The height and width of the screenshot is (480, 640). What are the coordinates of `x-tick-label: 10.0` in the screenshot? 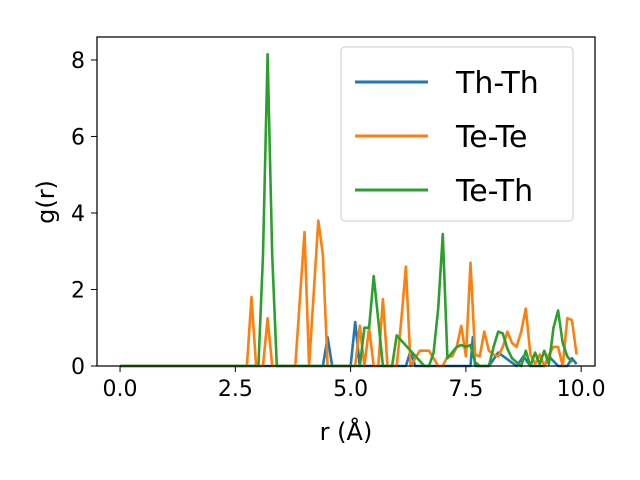 It's located at (581, 389).